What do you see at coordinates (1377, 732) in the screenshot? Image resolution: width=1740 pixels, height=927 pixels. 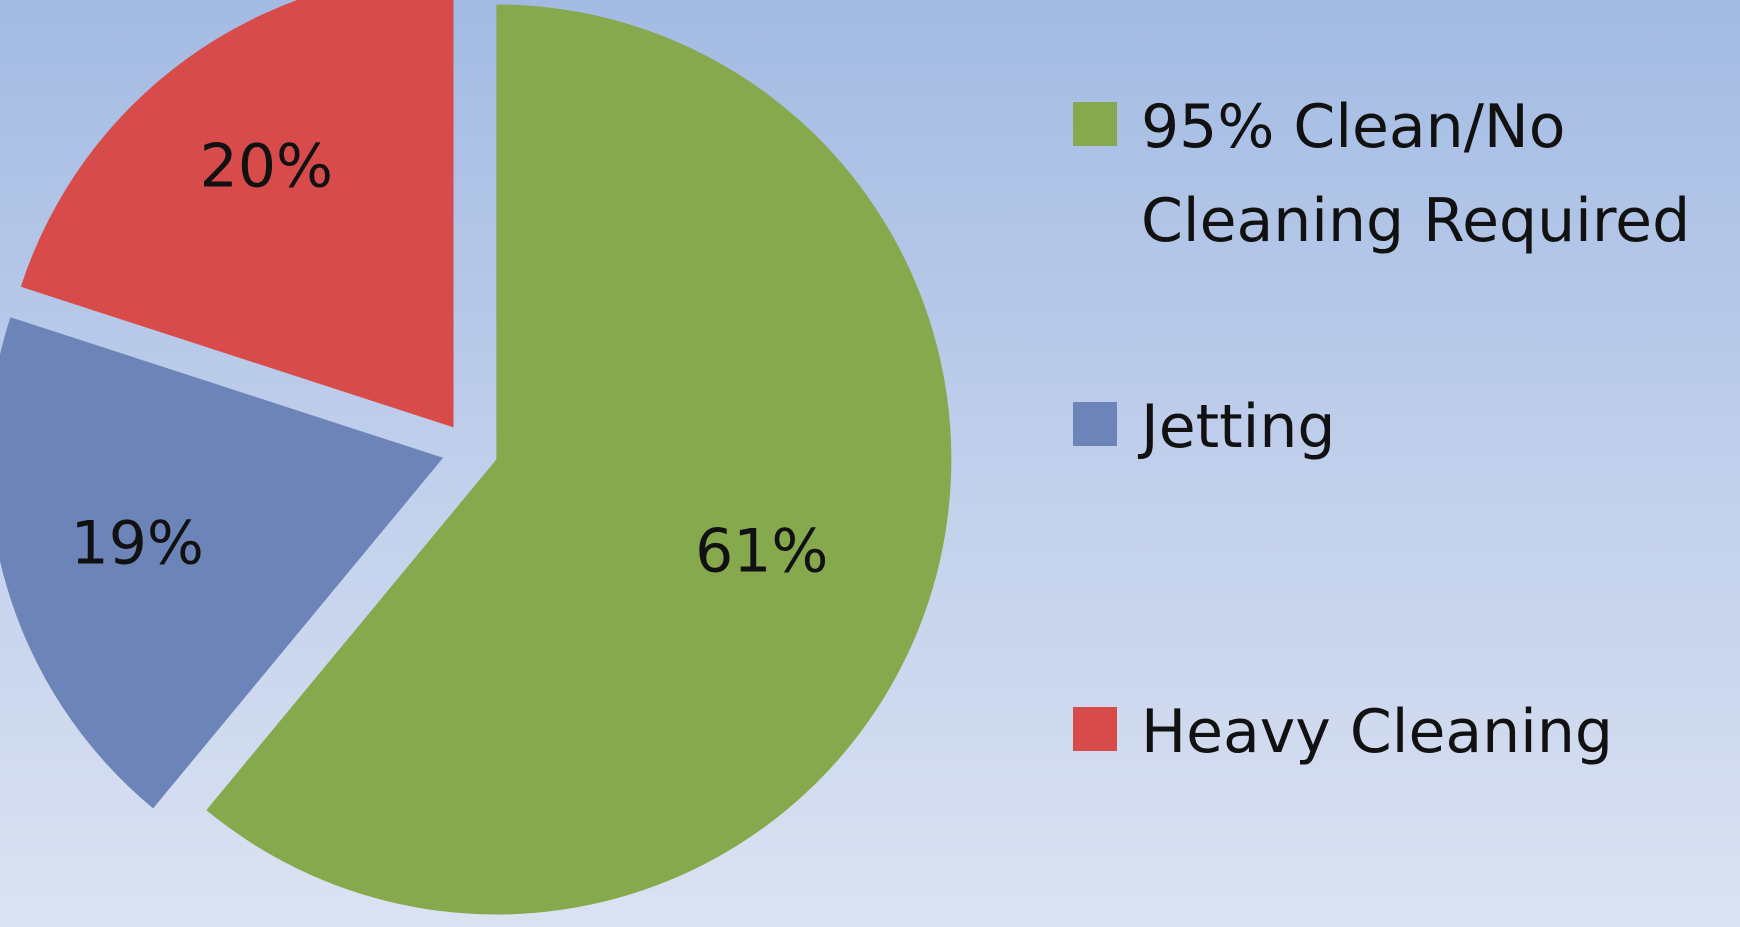 I see `legend-label-2: Heavy Cleaning` at bounding box center [1377, 732].